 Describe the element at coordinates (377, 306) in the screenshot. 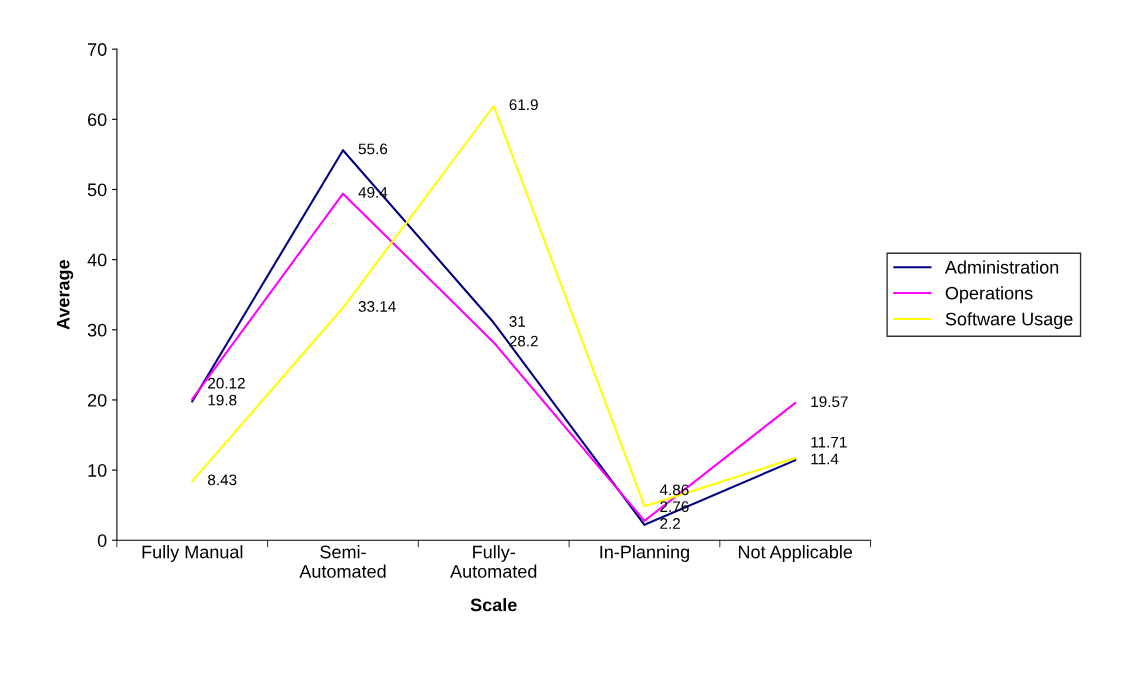

I see `data-label: 33.14` at that location.